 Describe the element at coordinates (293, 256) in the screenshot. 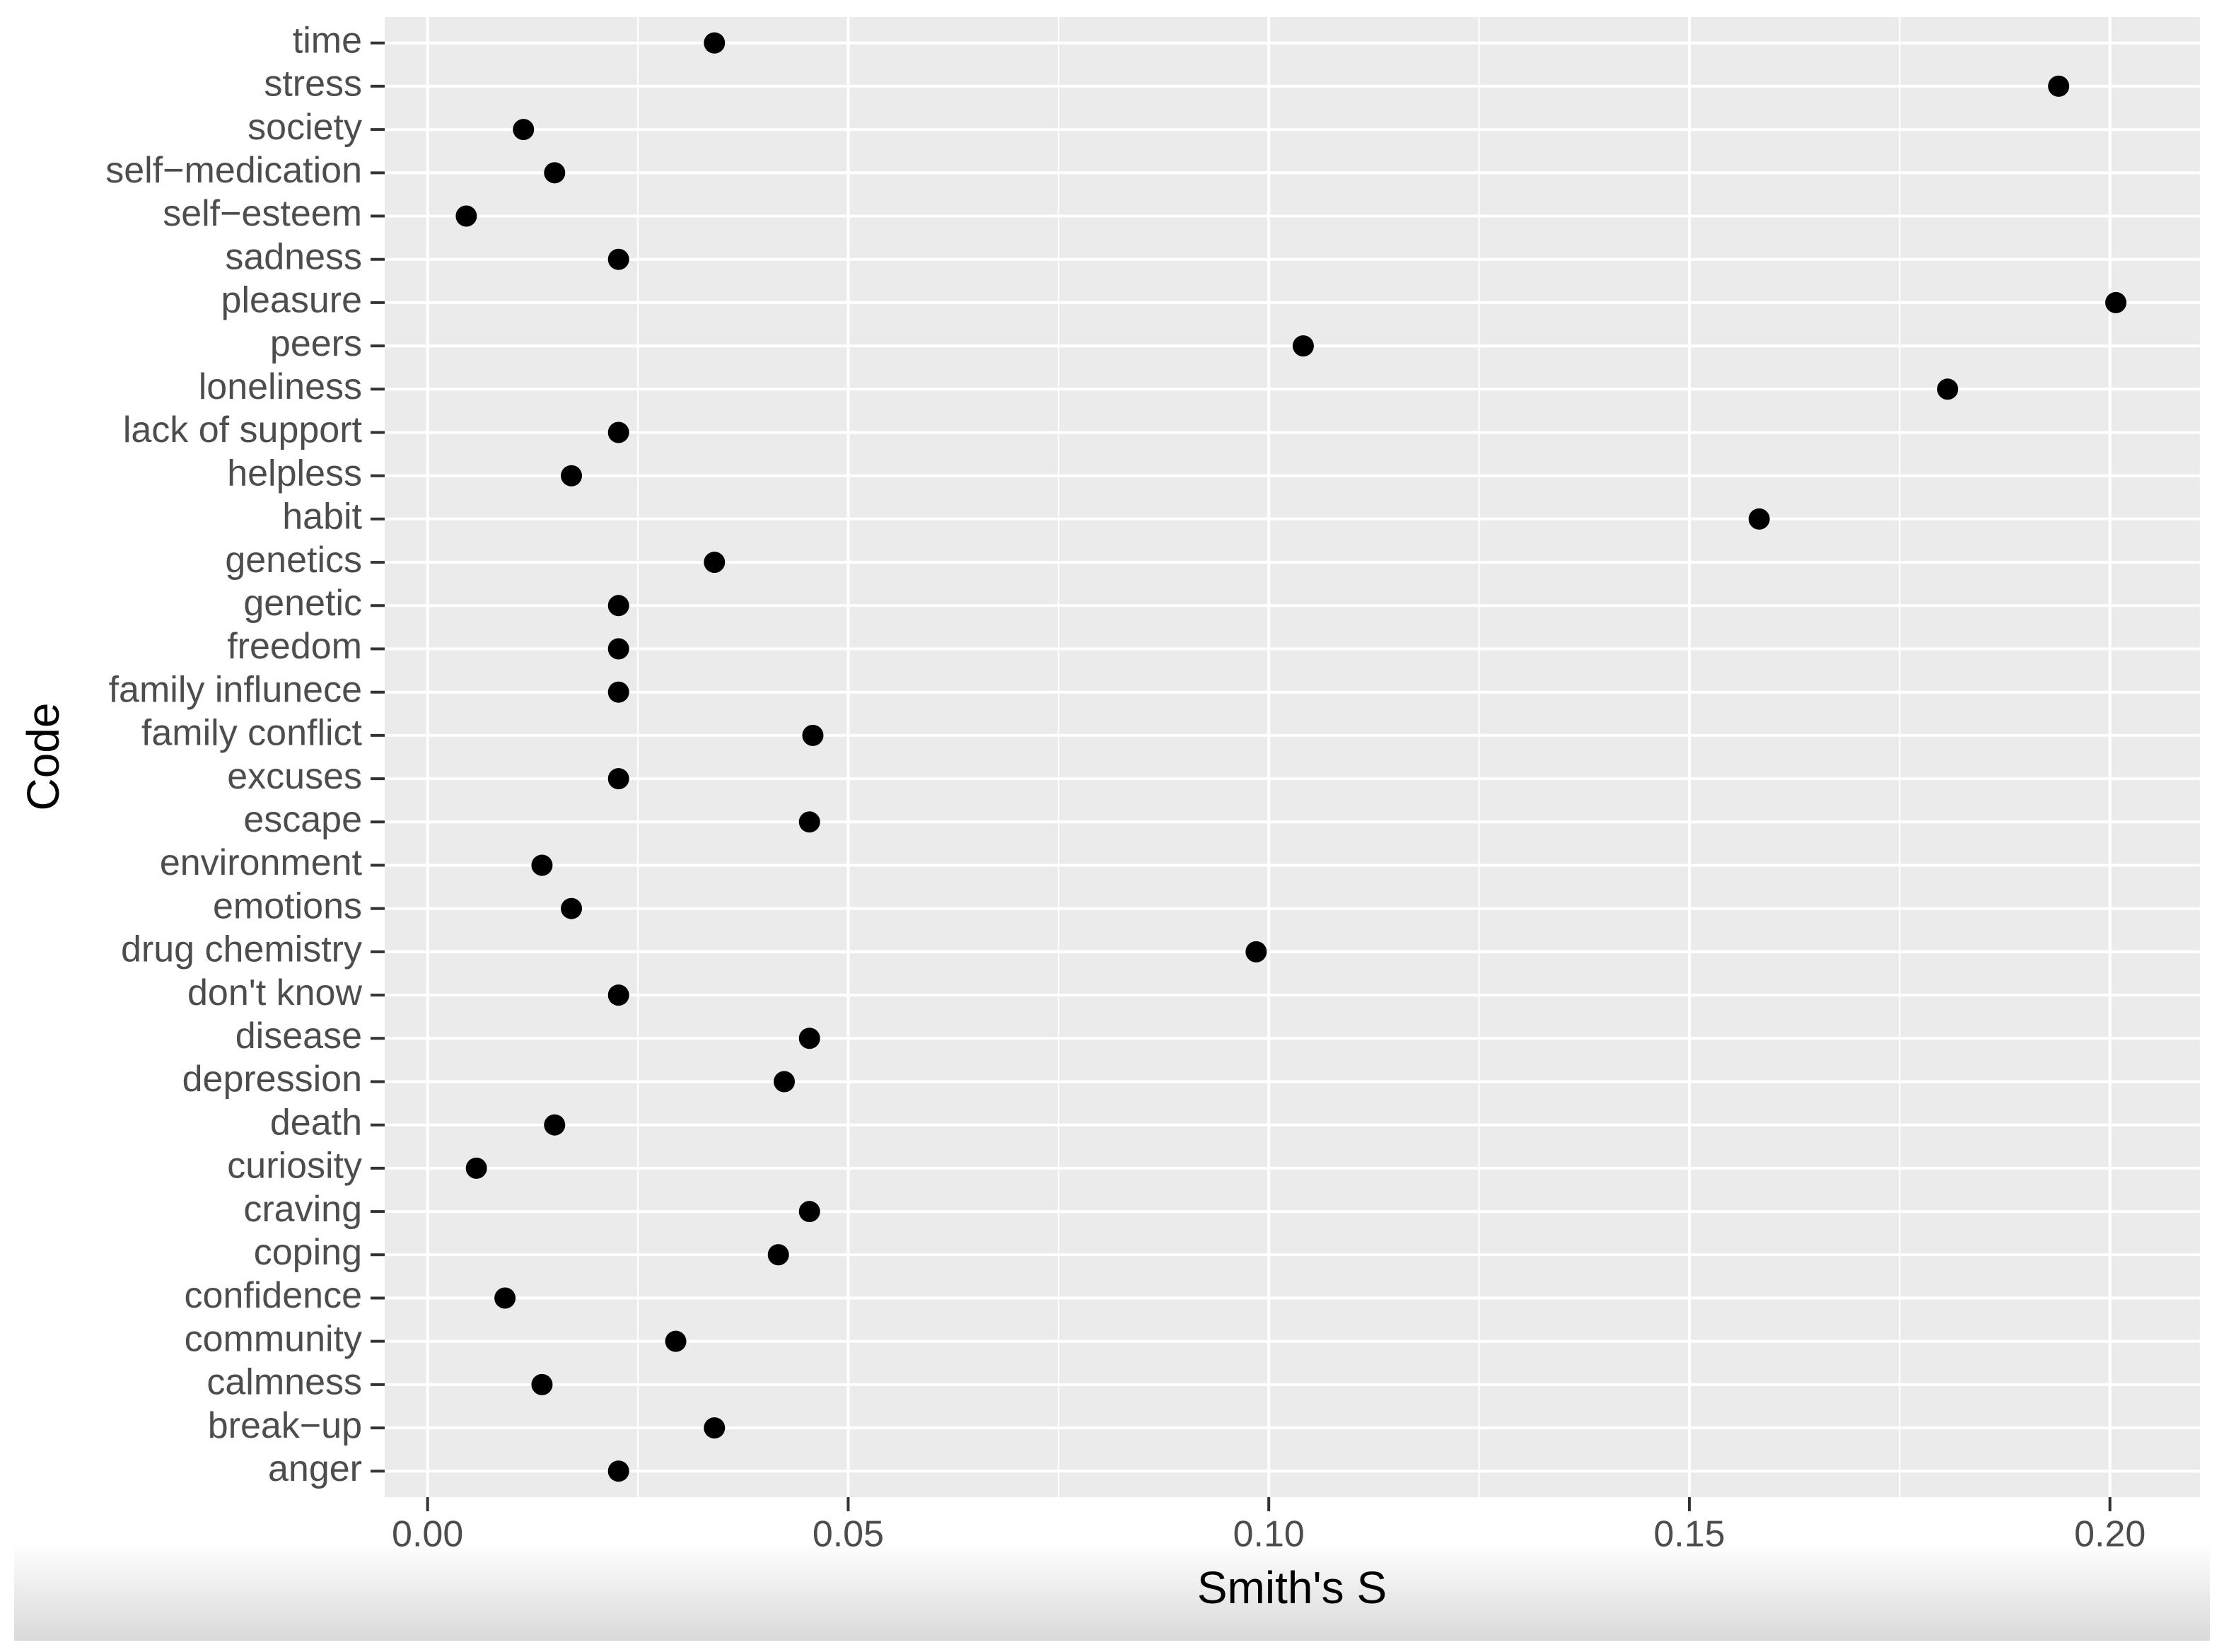

I see `y-tick-label: sadness` at that location.